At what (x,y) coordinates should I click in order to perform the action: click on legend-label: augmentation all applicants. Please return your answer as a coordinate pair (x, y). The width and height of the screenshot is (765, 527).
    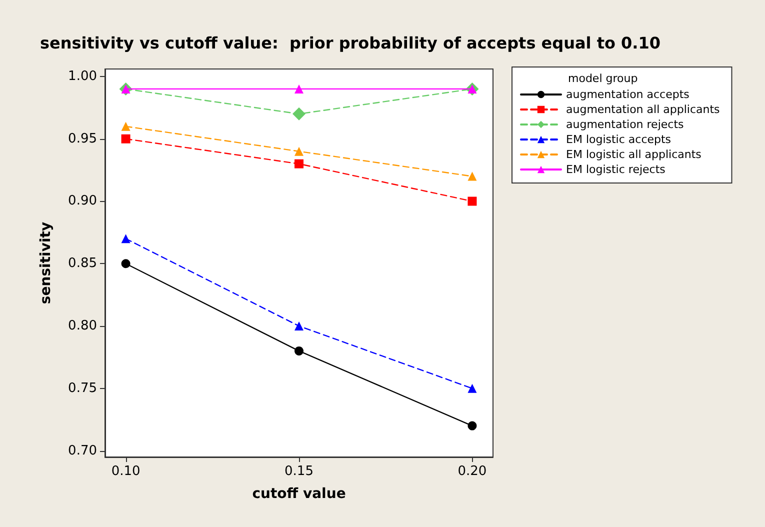
    Looking at the image, I should click on (643, 109).